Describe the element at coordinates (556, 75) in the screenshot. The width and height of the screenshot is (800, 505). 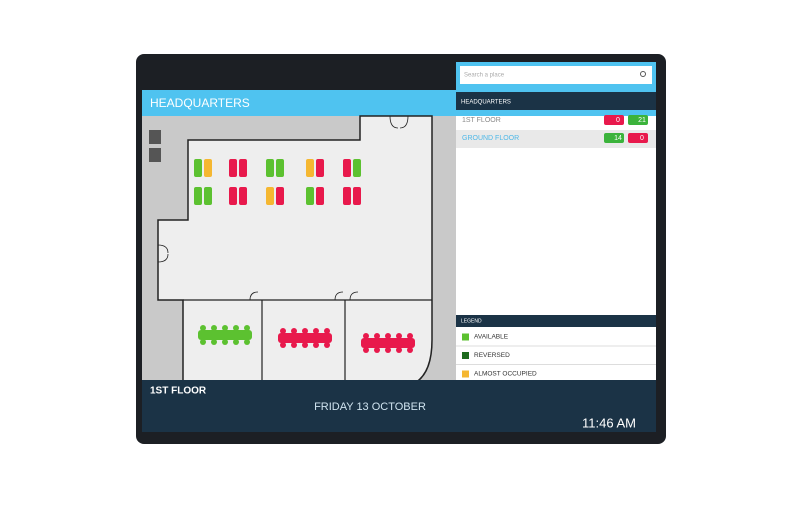
I see `search-box` at that location.